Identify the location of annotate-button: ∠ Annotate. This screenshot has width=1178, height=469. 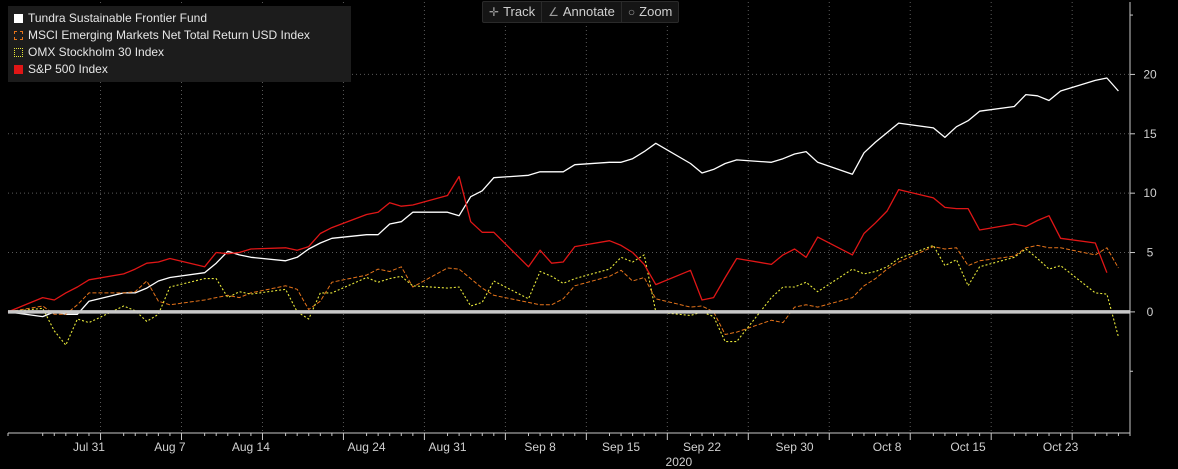
(581, 12).